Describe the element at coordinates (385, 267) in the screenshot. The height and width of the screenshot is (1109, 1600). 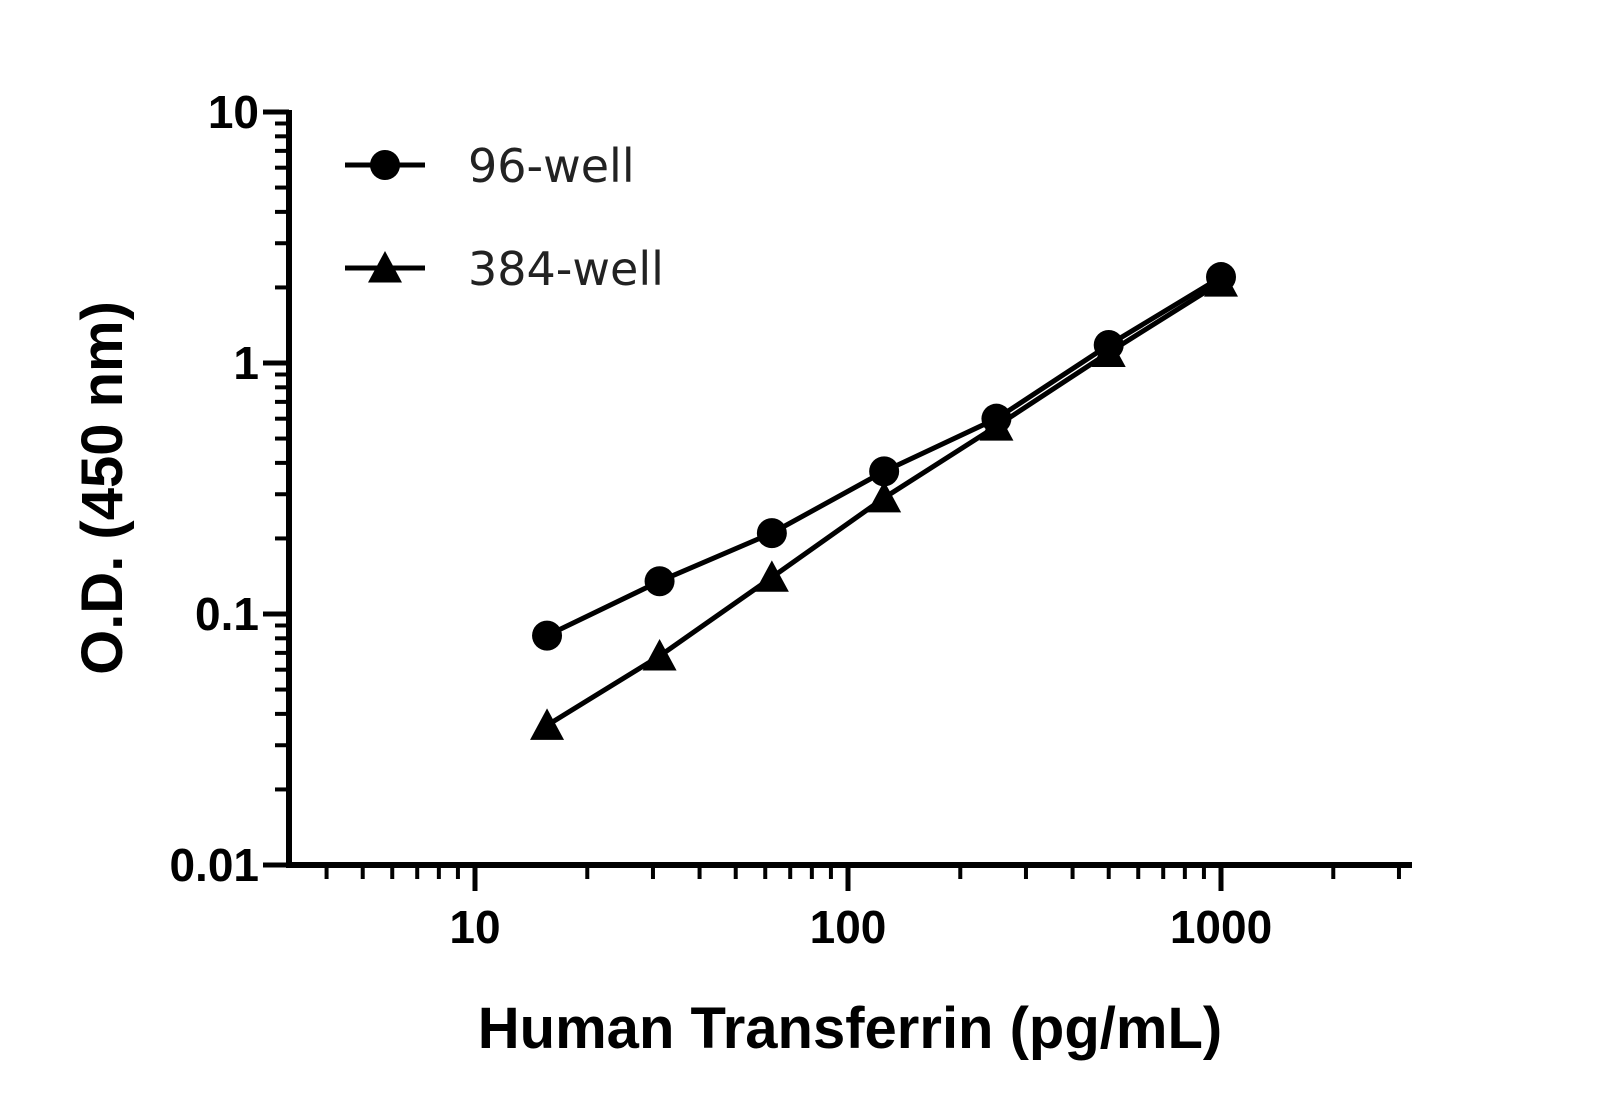
I see `legend-marker-384-well` at that location.